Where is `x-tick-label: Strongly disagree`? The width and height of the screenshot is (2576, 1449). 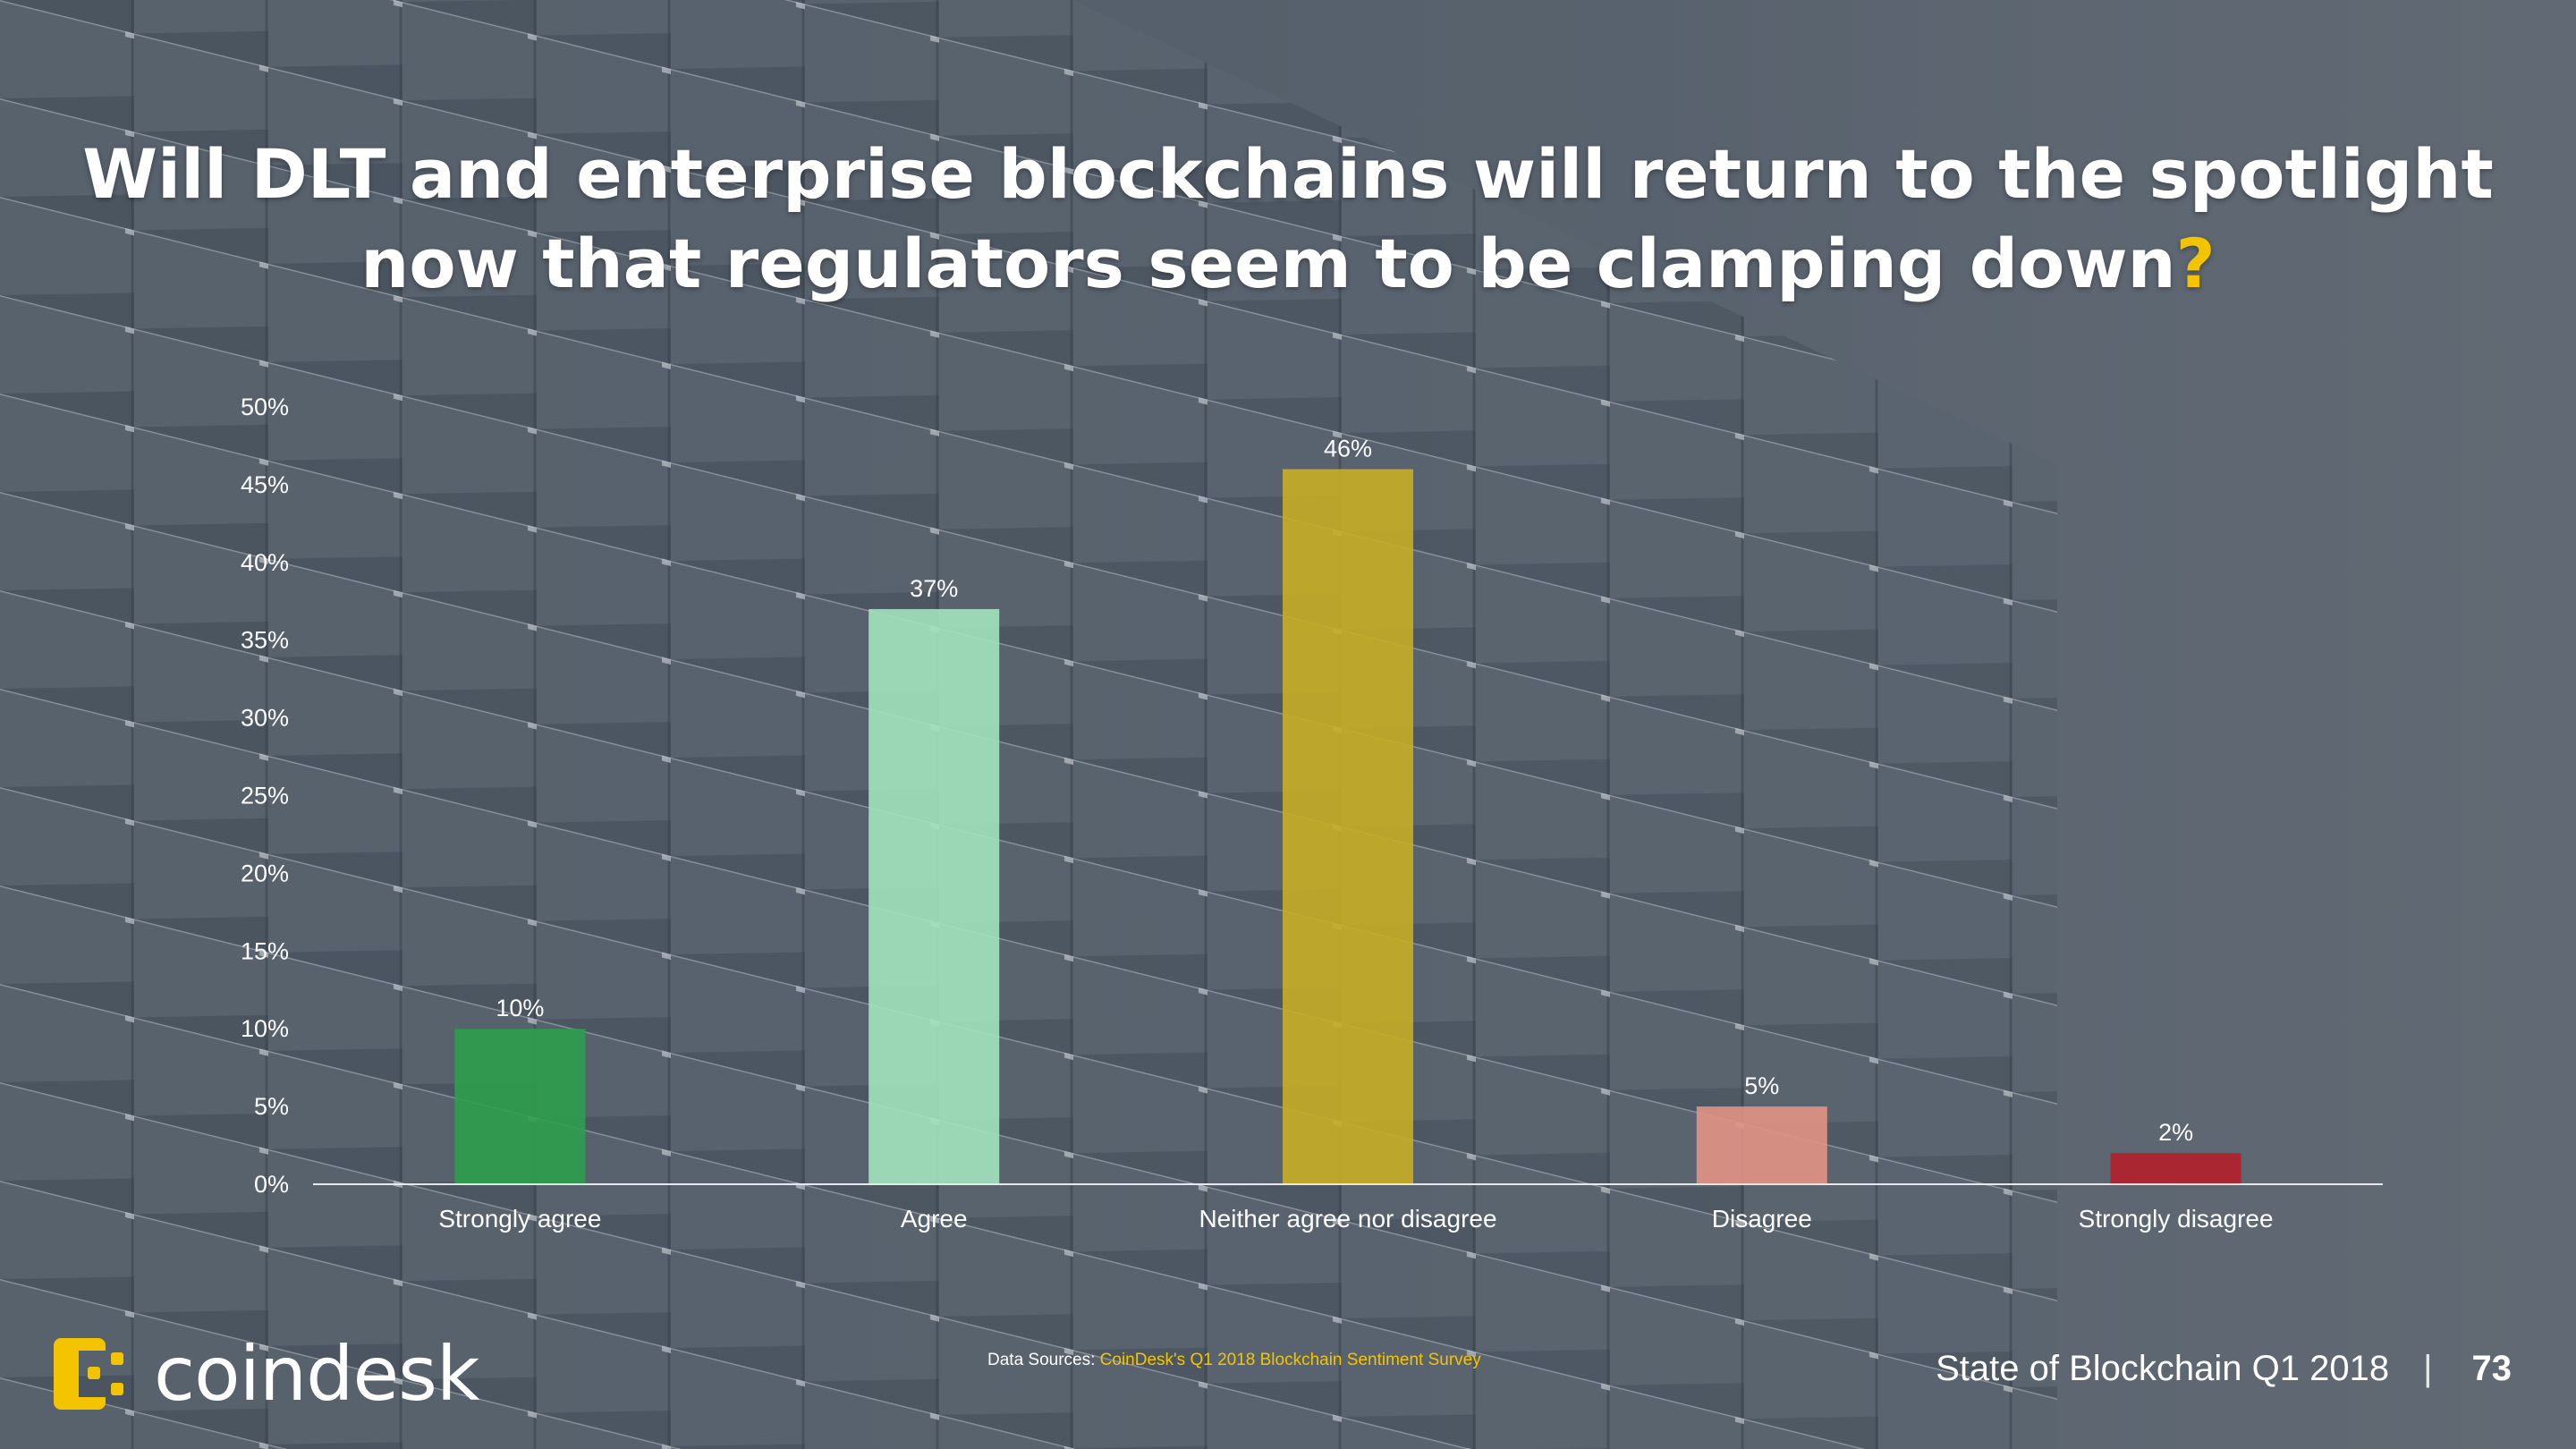
x-tick-label: Strongly disagree is located at coordinates (2176, 1219).